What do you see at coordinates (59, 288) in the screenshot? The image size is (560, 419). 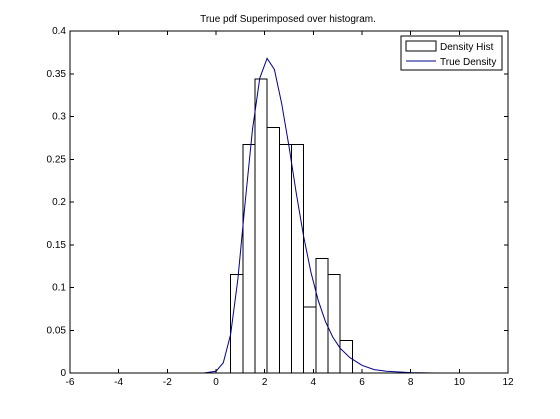 I see `y-tick-label-2: 0.1` at bounding box center [59, 288].